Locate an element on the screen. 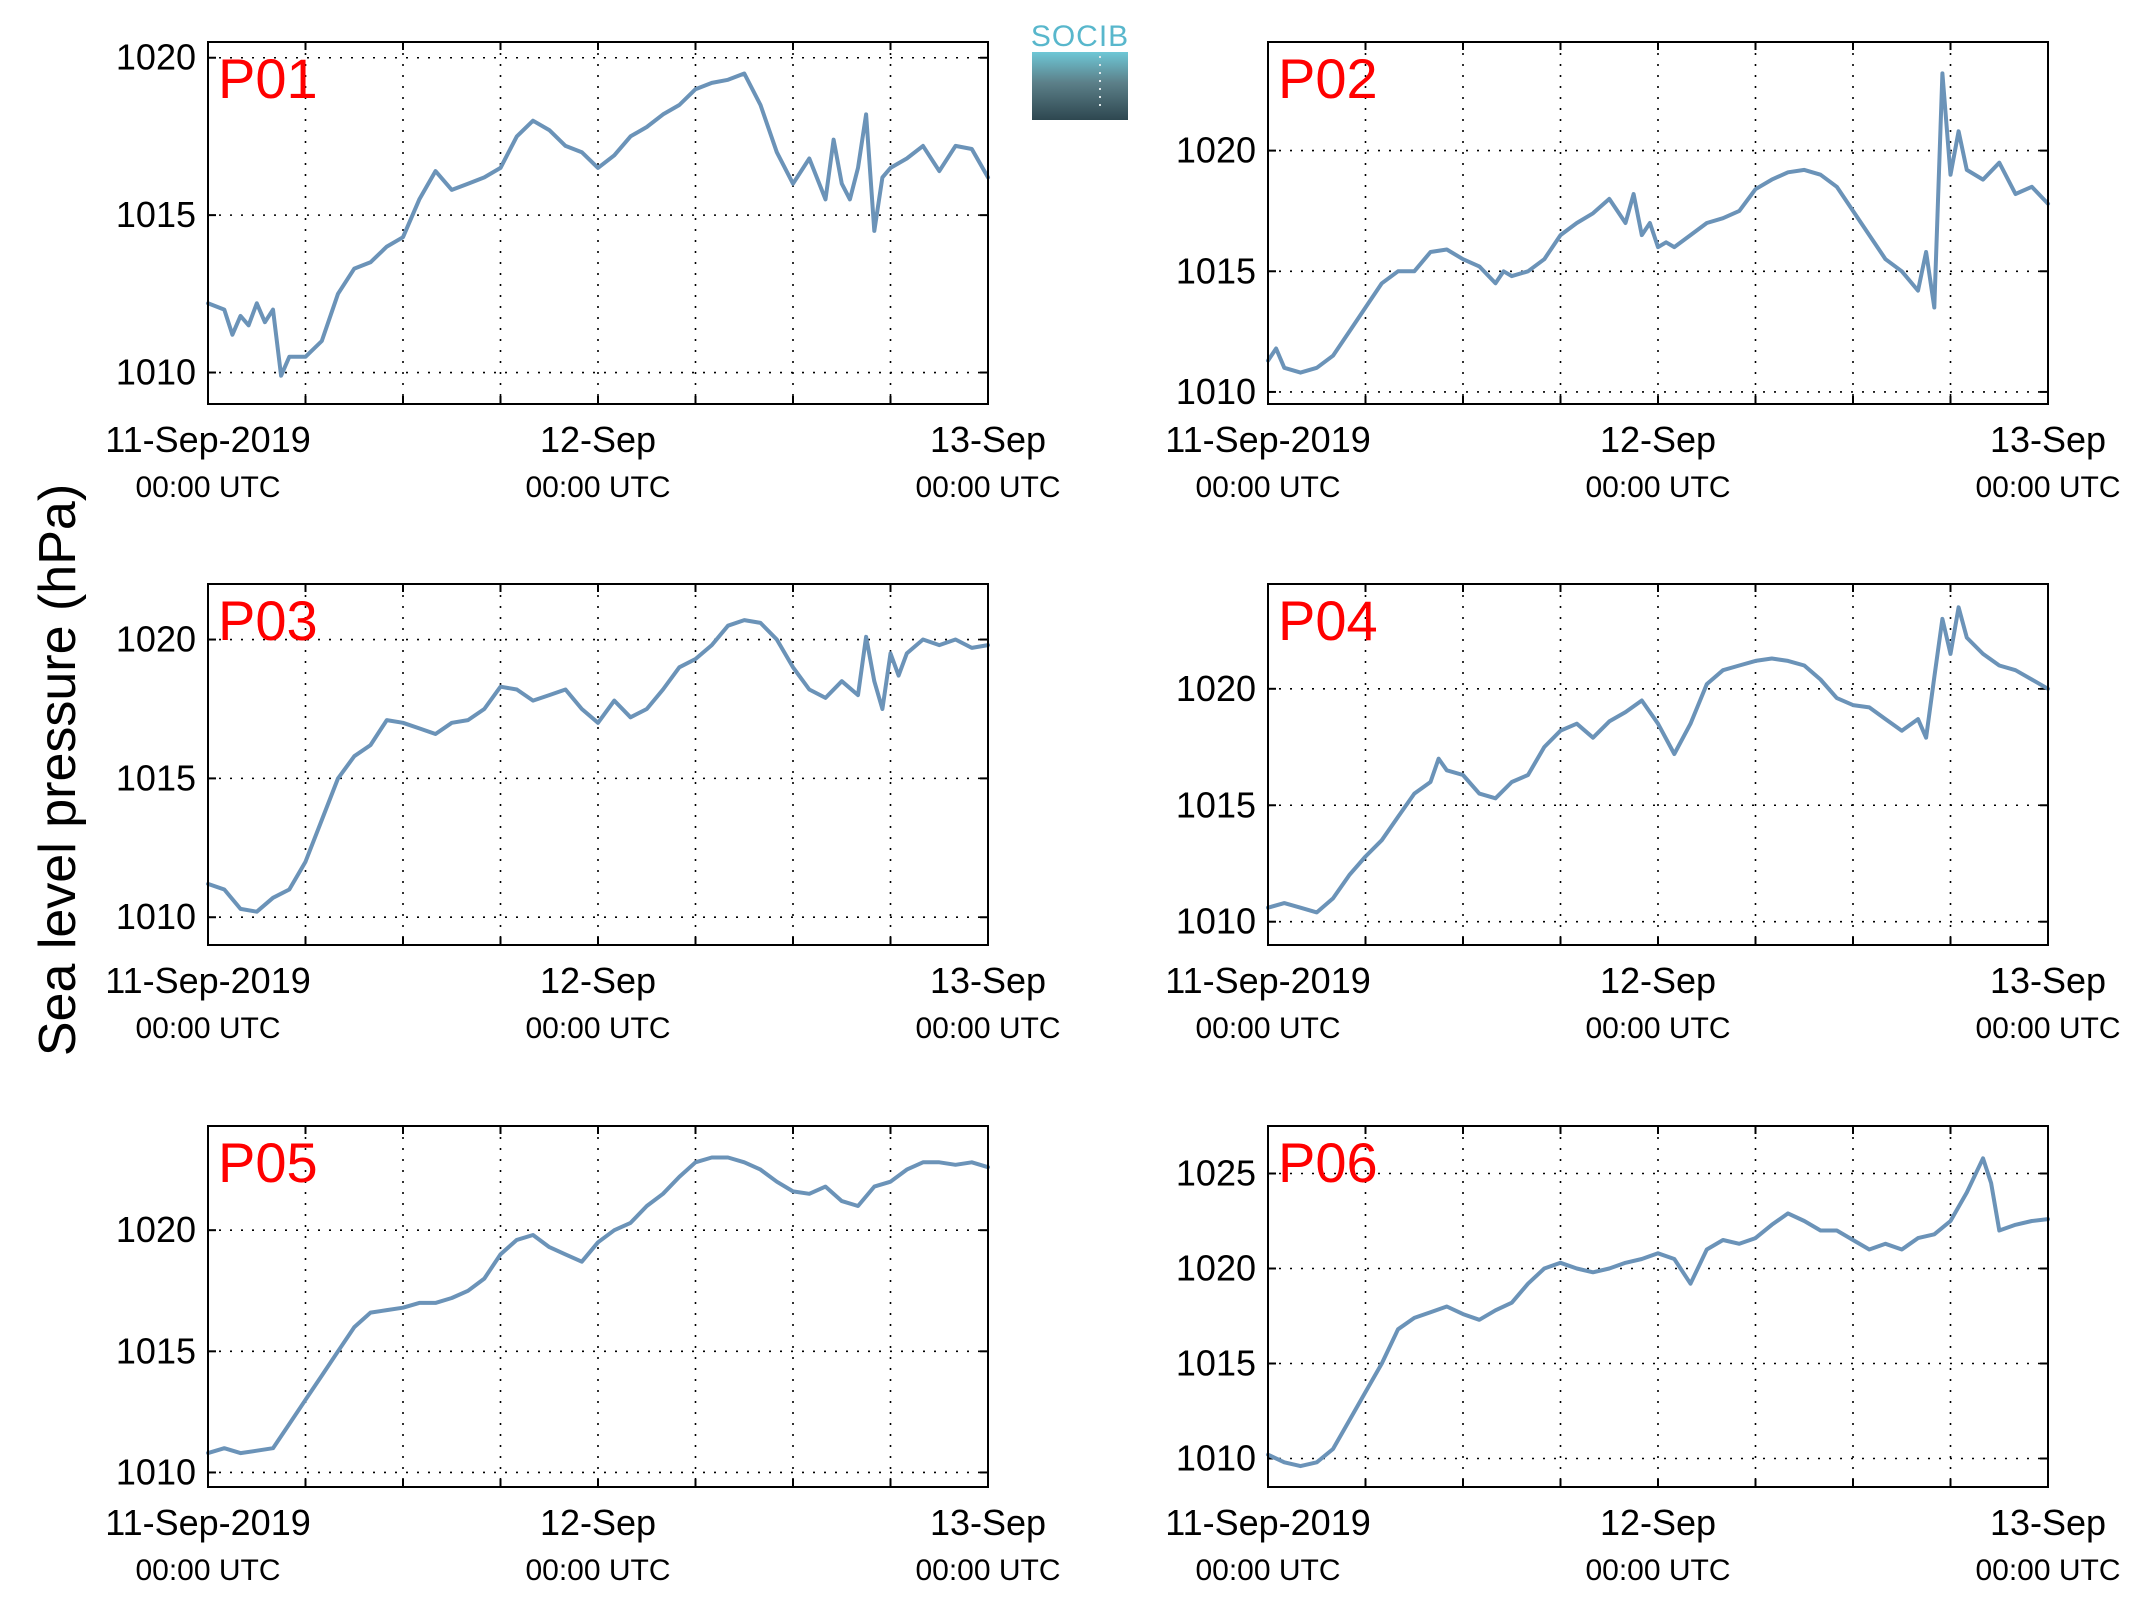  panel-label: P03 is located at coordinates (268, 620).